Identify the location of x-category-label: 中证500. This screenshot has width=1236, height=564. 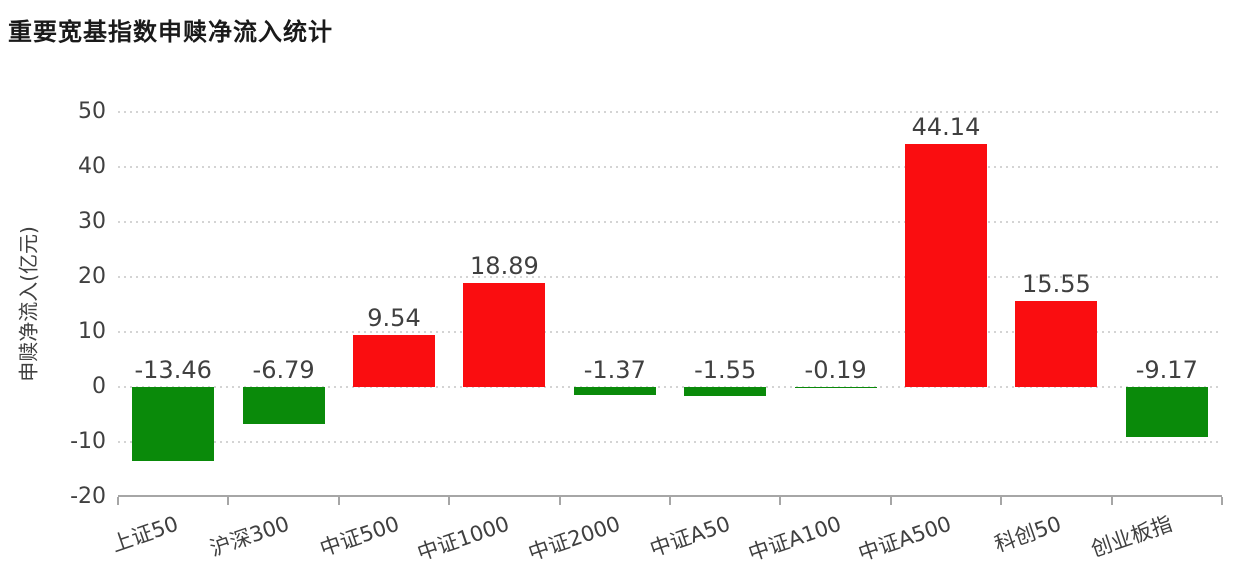
(359, 534).